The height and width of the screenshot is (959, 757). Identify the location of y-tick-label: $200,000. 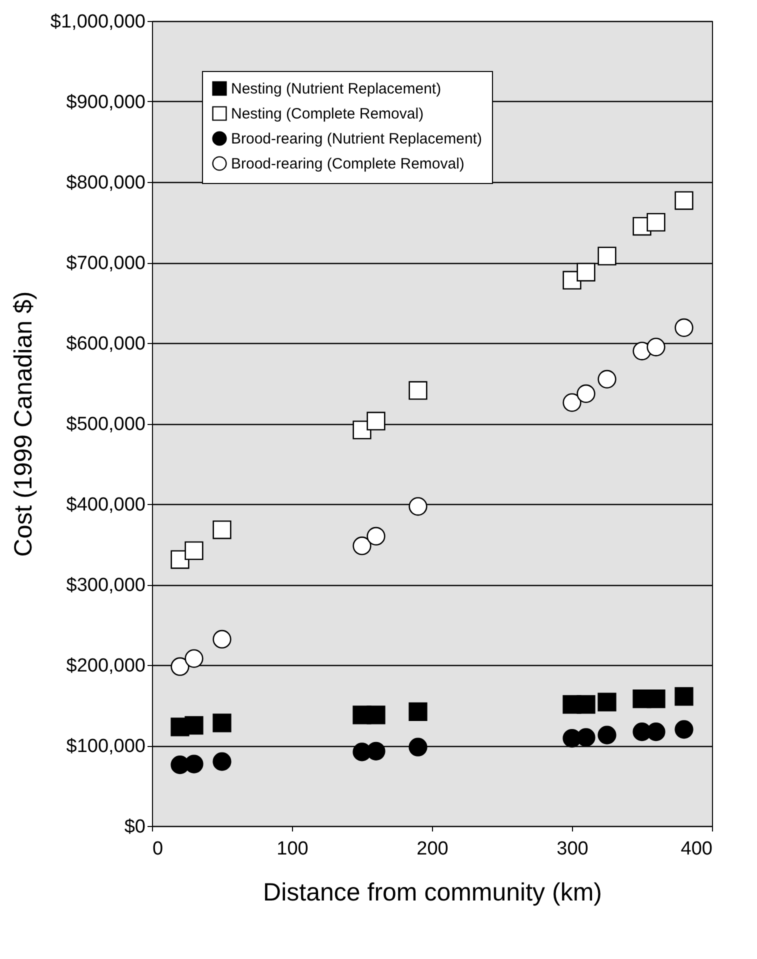
(106, 666).